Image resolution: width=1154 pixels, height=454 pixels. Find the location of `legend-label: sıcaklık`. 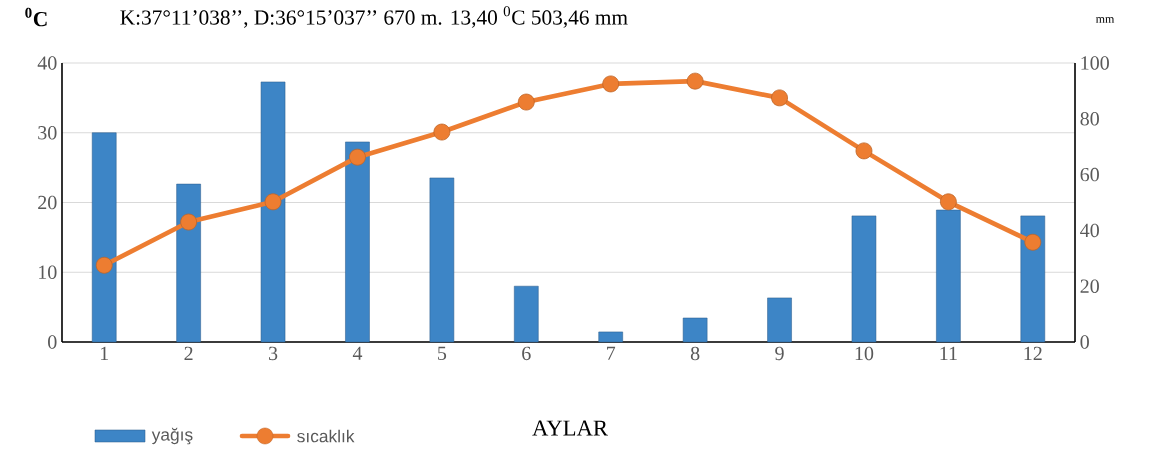

legend-label: sıcaklık is located at coordinates (326, 436).